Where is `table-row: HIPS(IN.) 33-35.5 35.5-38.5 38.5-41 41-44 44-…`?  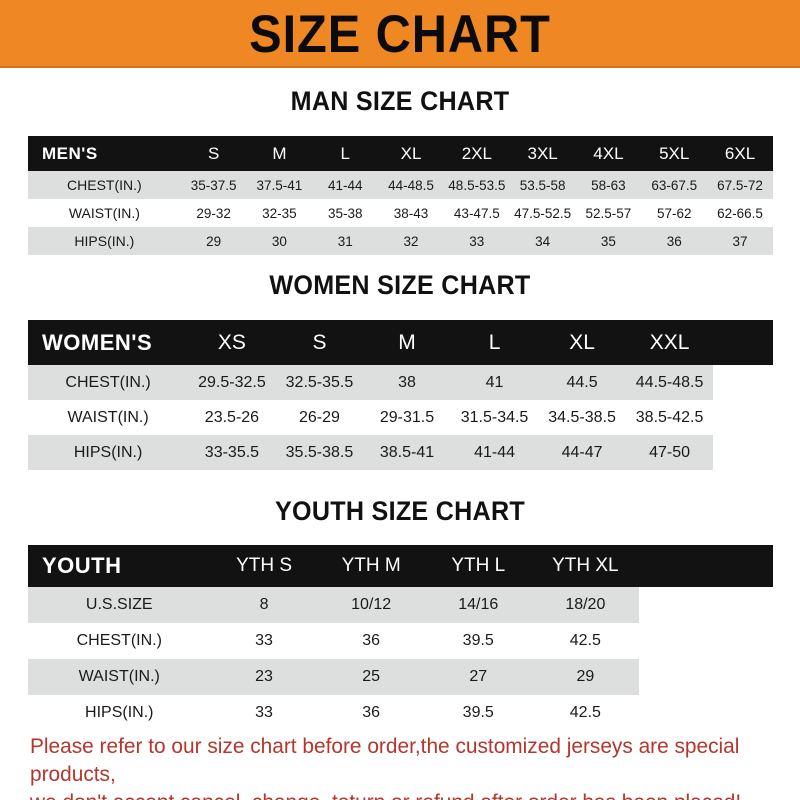
table-row: HIPS(IN.) 33-35.5 35.5-38.5 38.5-41 41-44 44-… is located at coordinates (400, 452).